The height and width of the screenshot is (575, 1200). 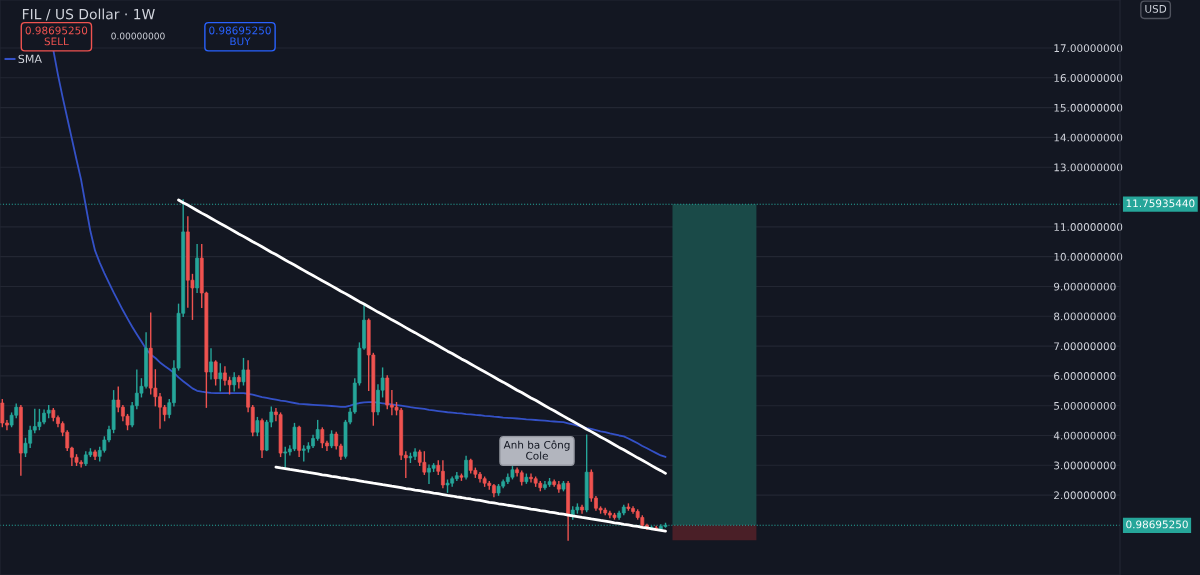 I want to click on legend-label: SMA, so click(x=30, y=59).